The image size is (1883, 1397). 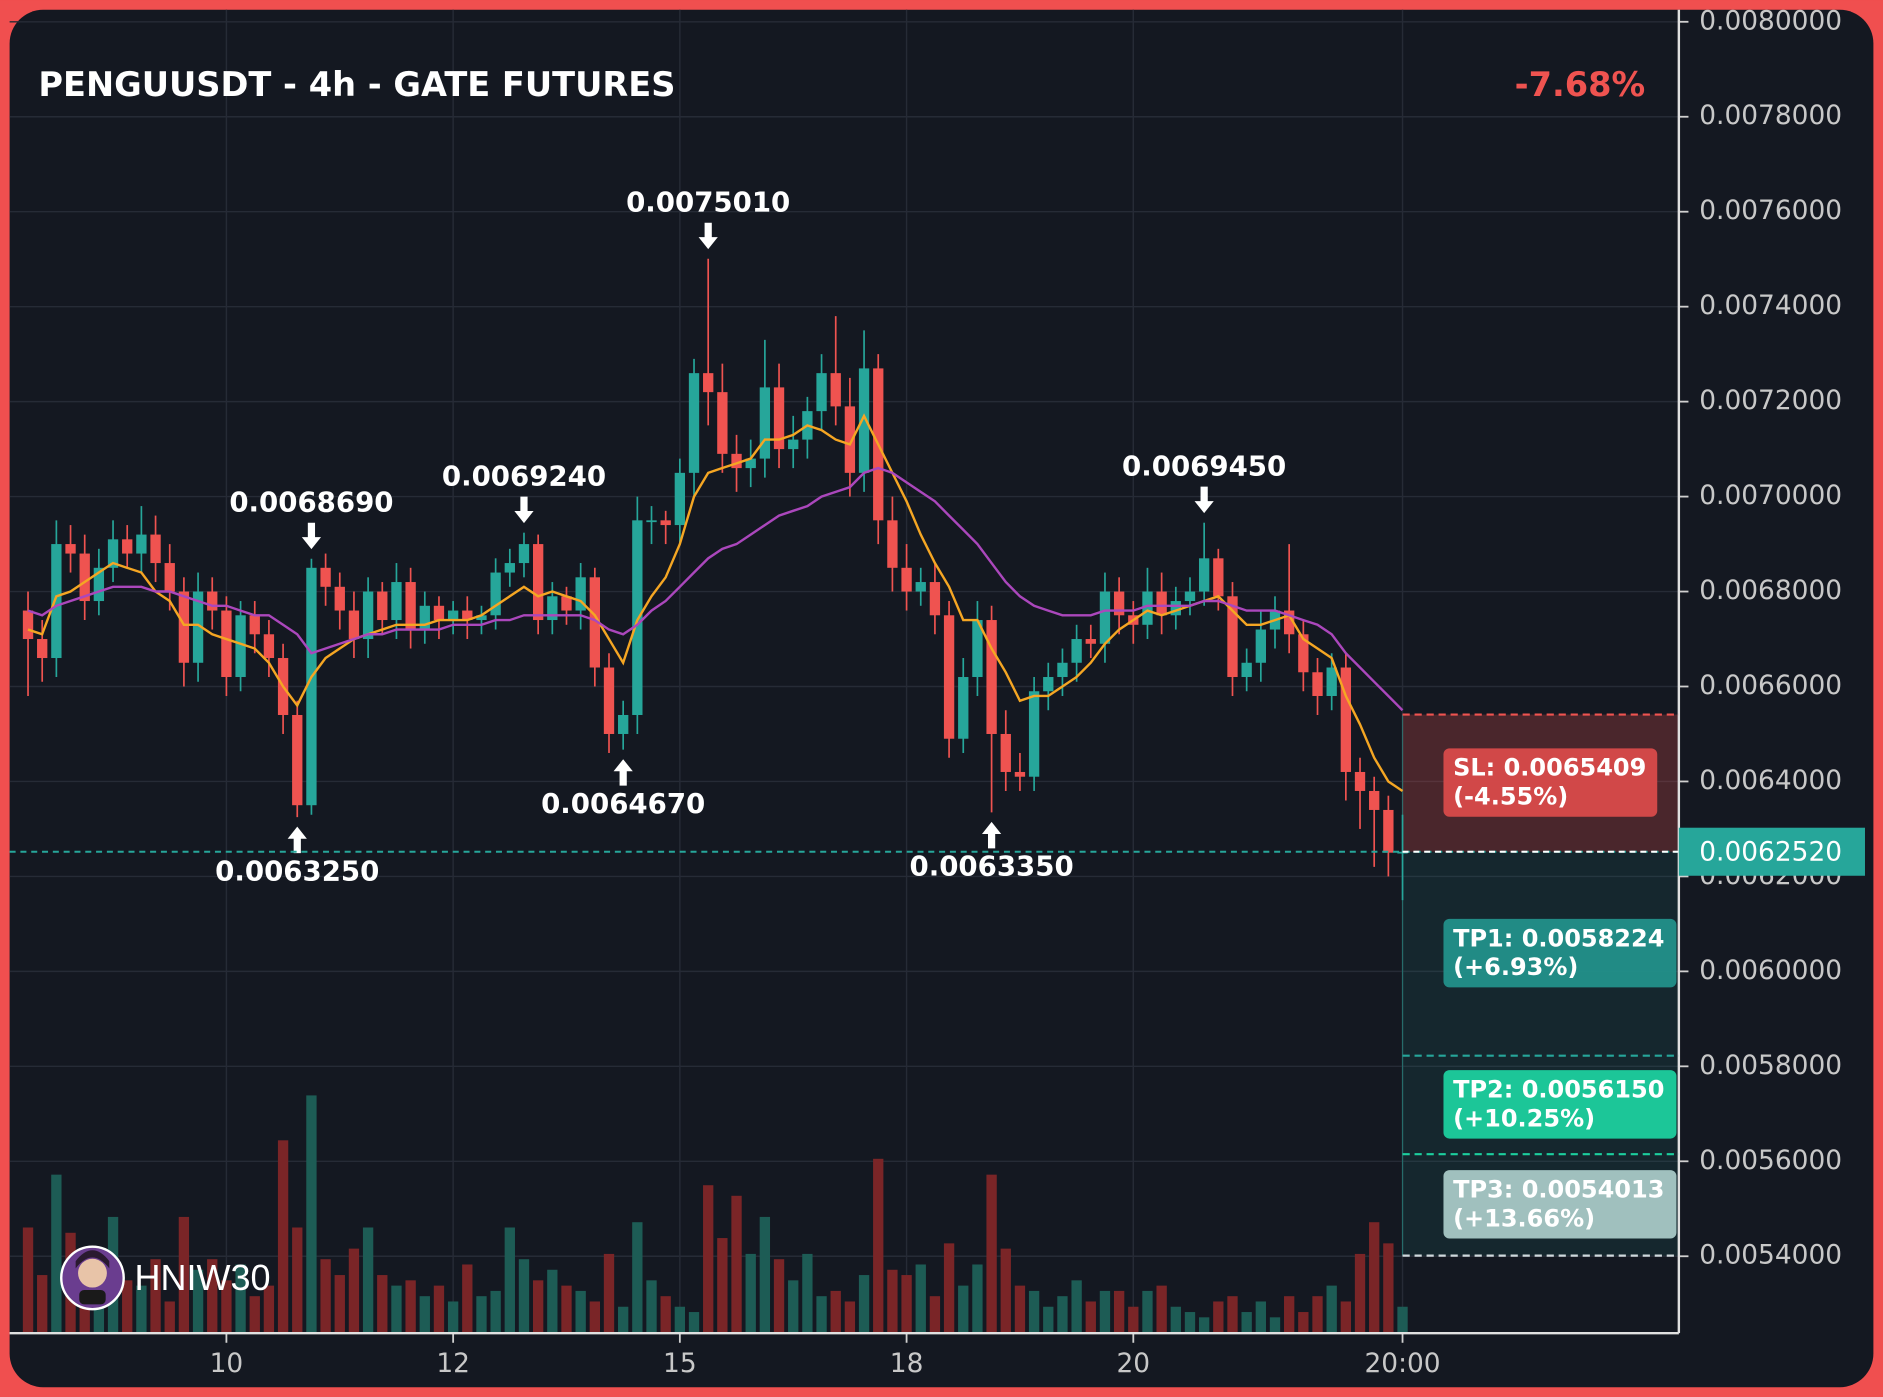 I want to click on annotation-label: 0.0068690, so click(x=311, y=502).